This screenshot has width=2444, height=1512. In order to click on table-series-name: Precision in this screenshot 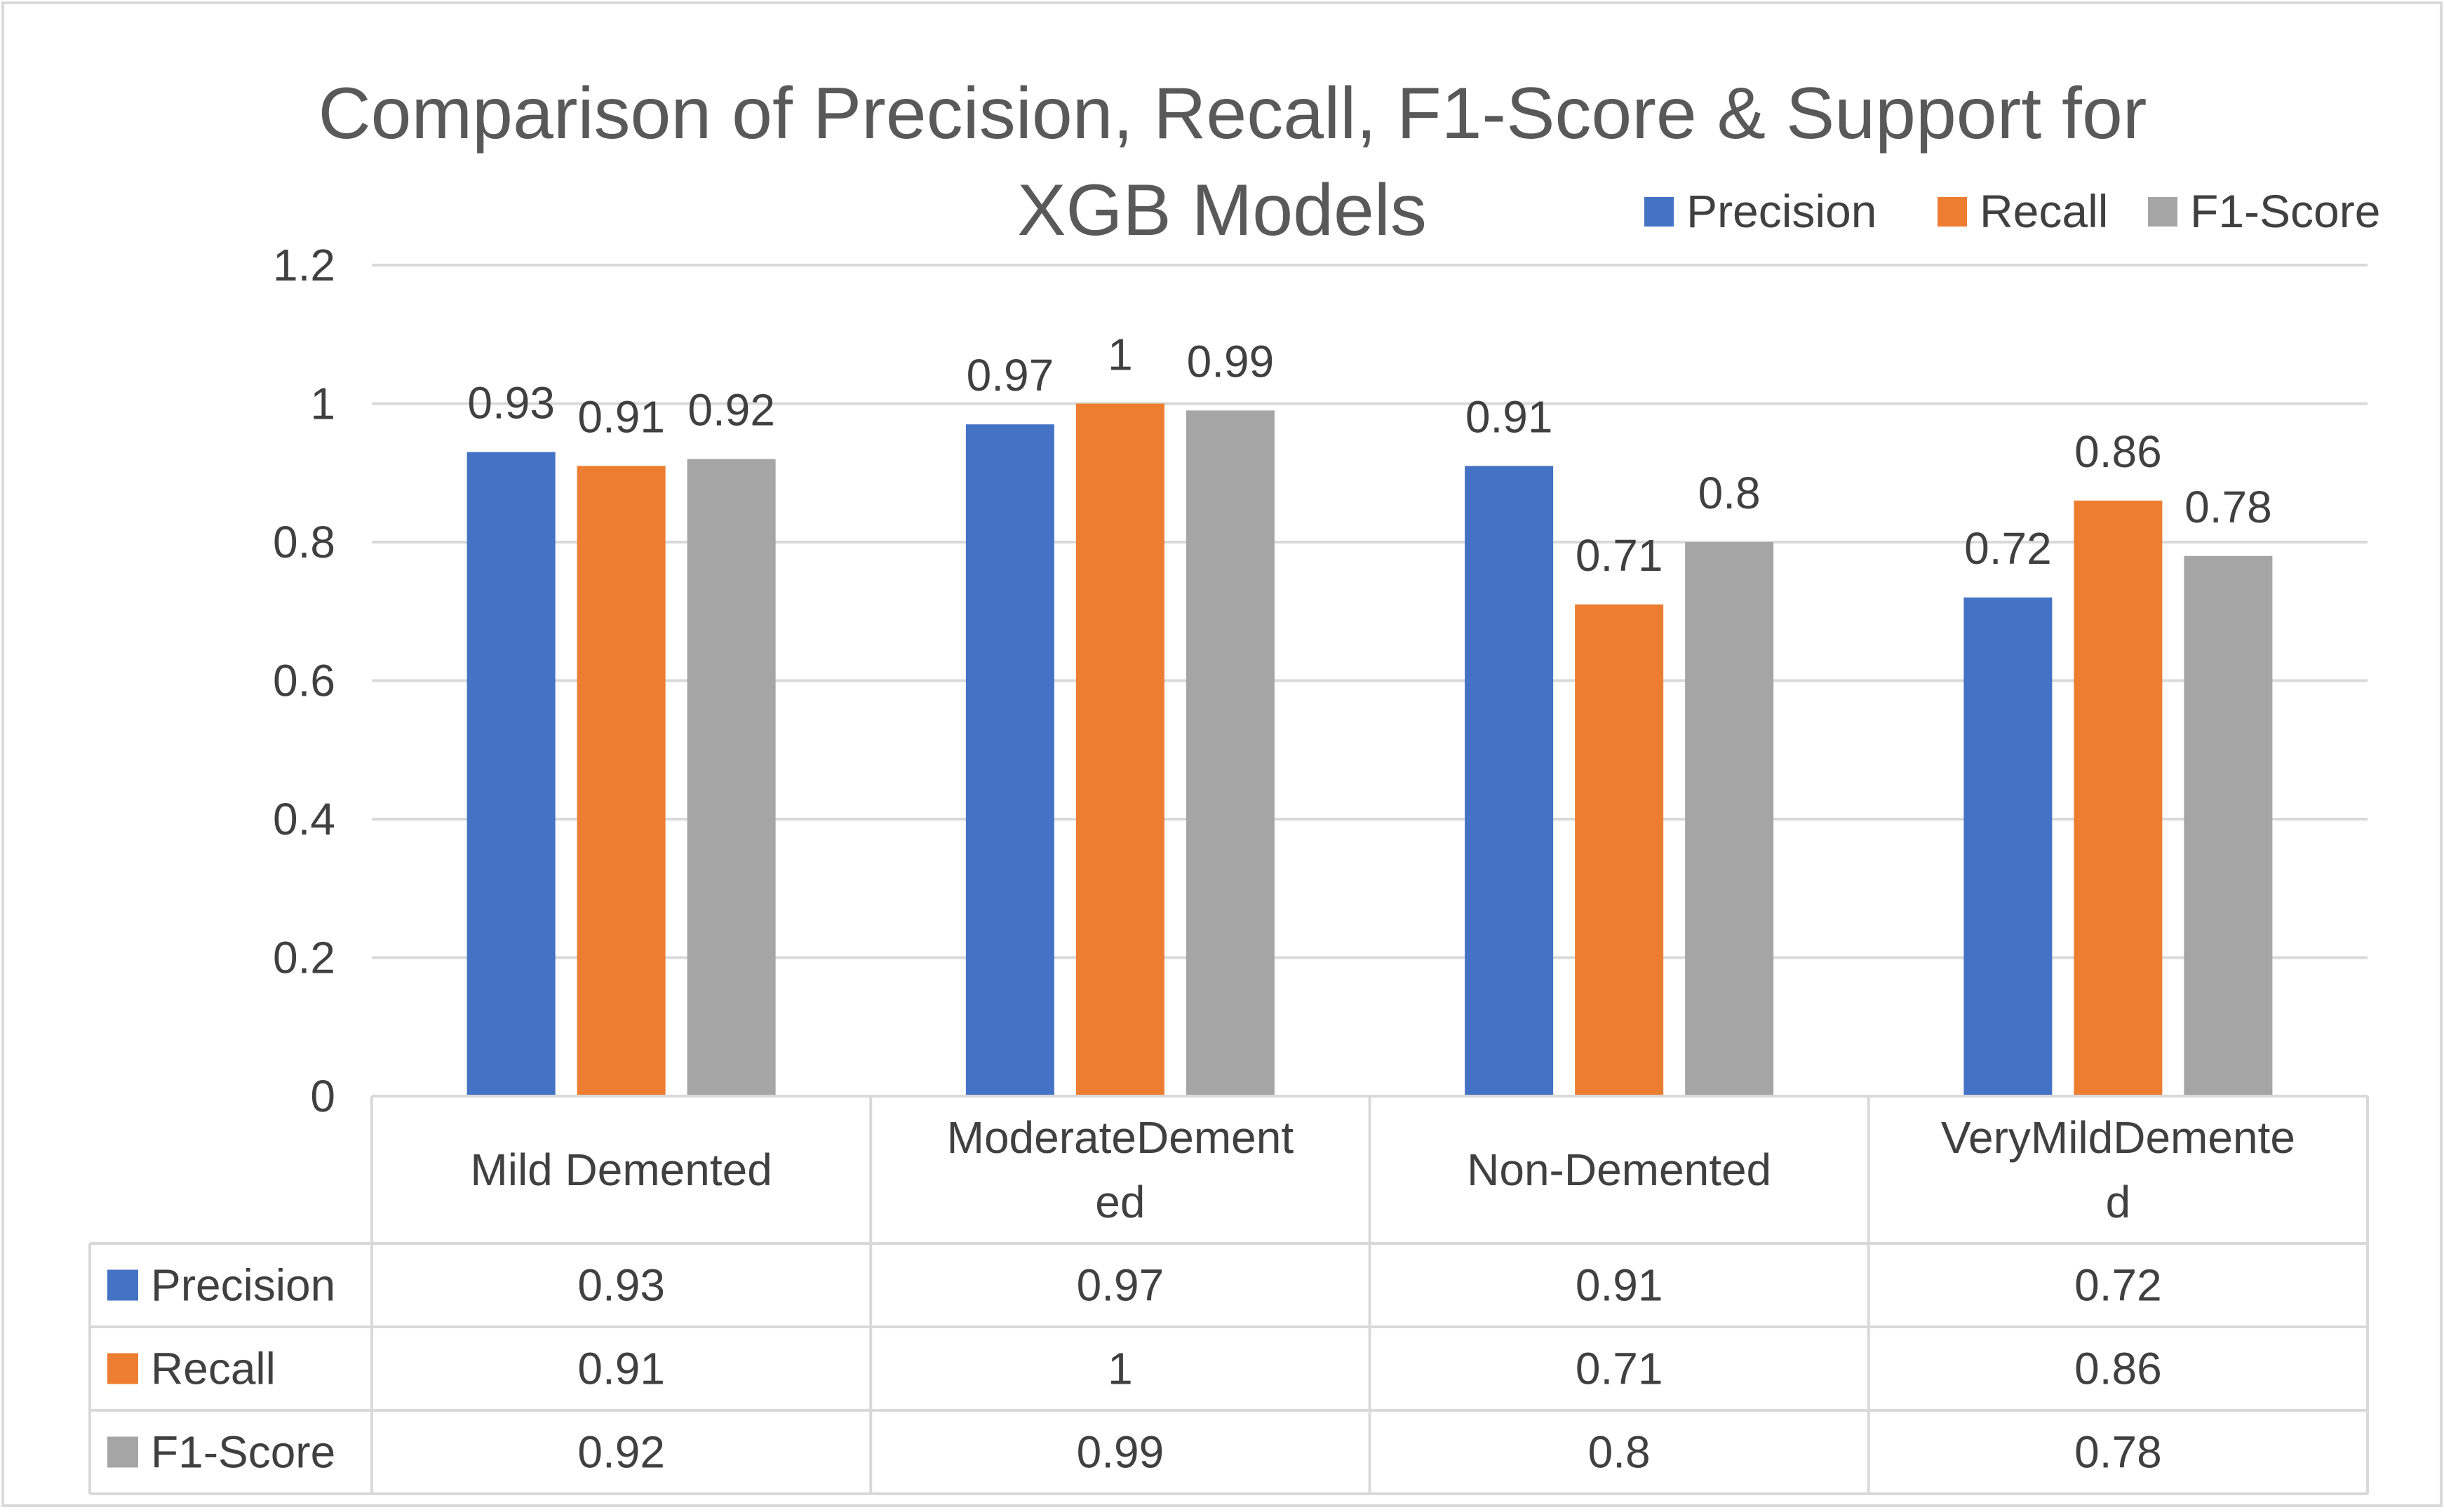, I will do `click(243, 1285)`.